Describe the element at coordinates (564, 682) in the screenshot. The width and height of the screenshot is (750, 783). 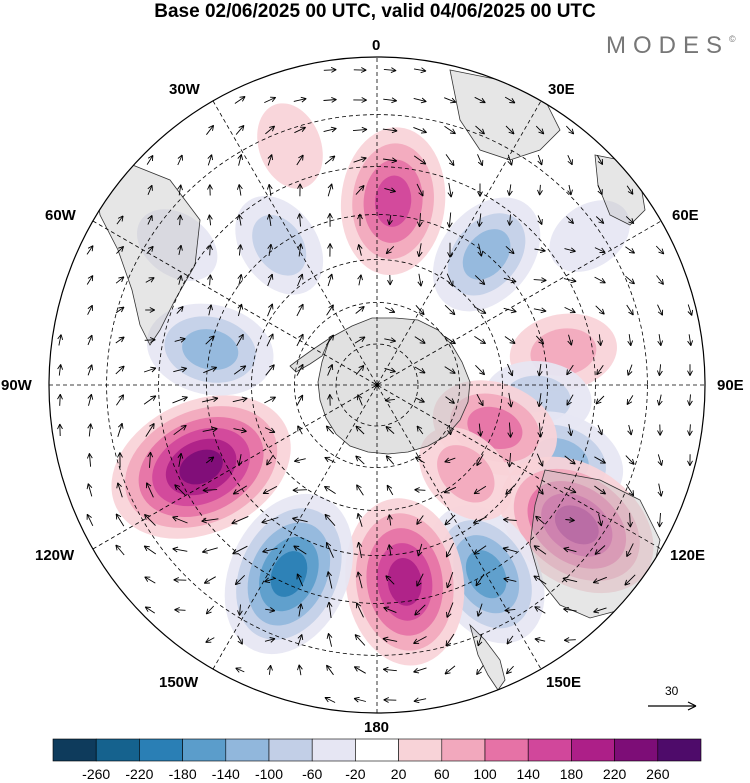
I see `lon-label-150e: 150E` at that location.